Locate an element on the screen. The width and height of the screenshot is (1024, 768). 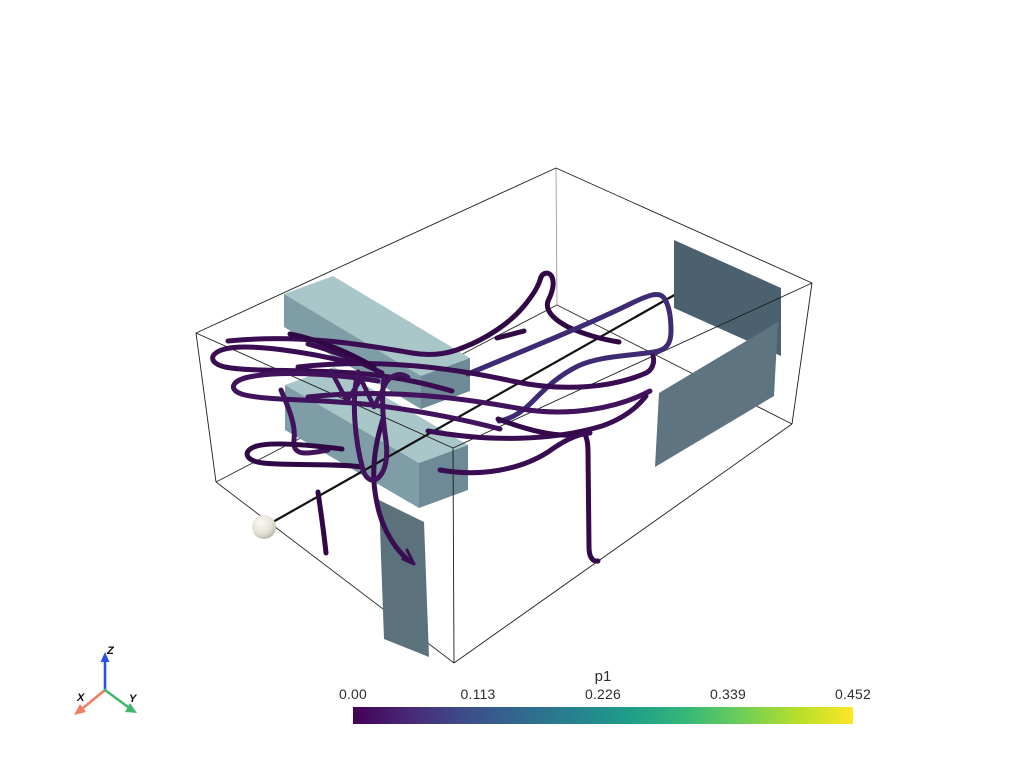
edge-bottom-front-right is located at coordinates (623, 543).